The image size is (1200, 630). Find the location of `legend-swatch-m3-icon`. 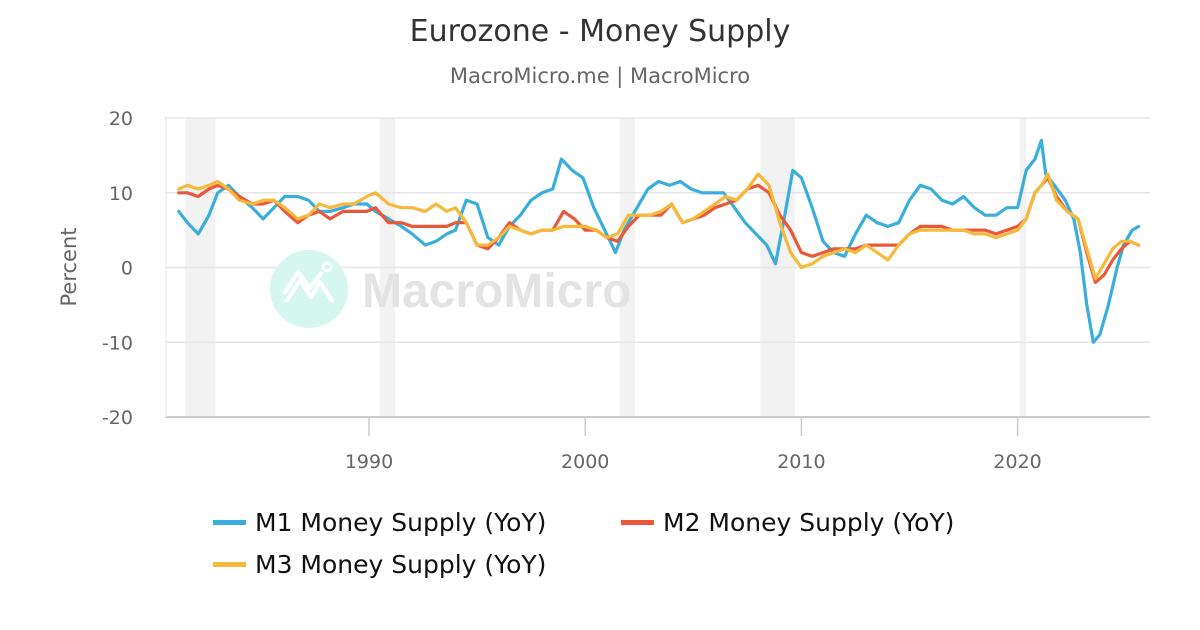

legend-swatch-m3-icon is located at coordinates (229, 564).